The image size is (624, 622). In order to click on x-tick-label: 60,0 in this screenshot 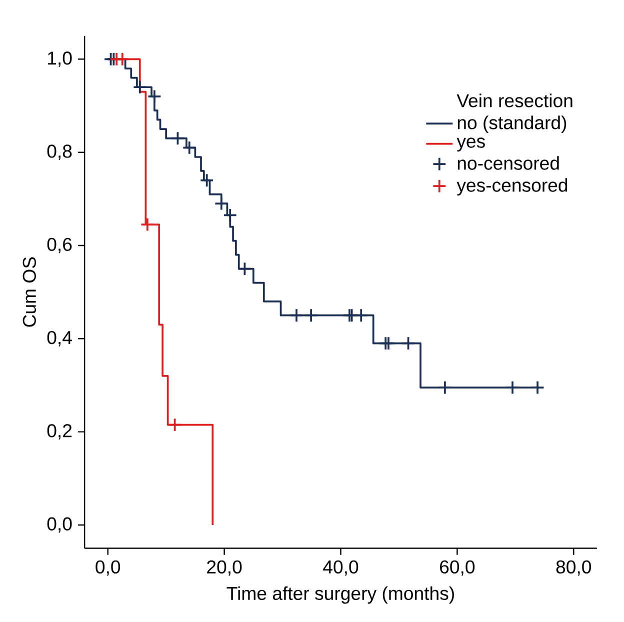, I will do `click(457, 568)`.